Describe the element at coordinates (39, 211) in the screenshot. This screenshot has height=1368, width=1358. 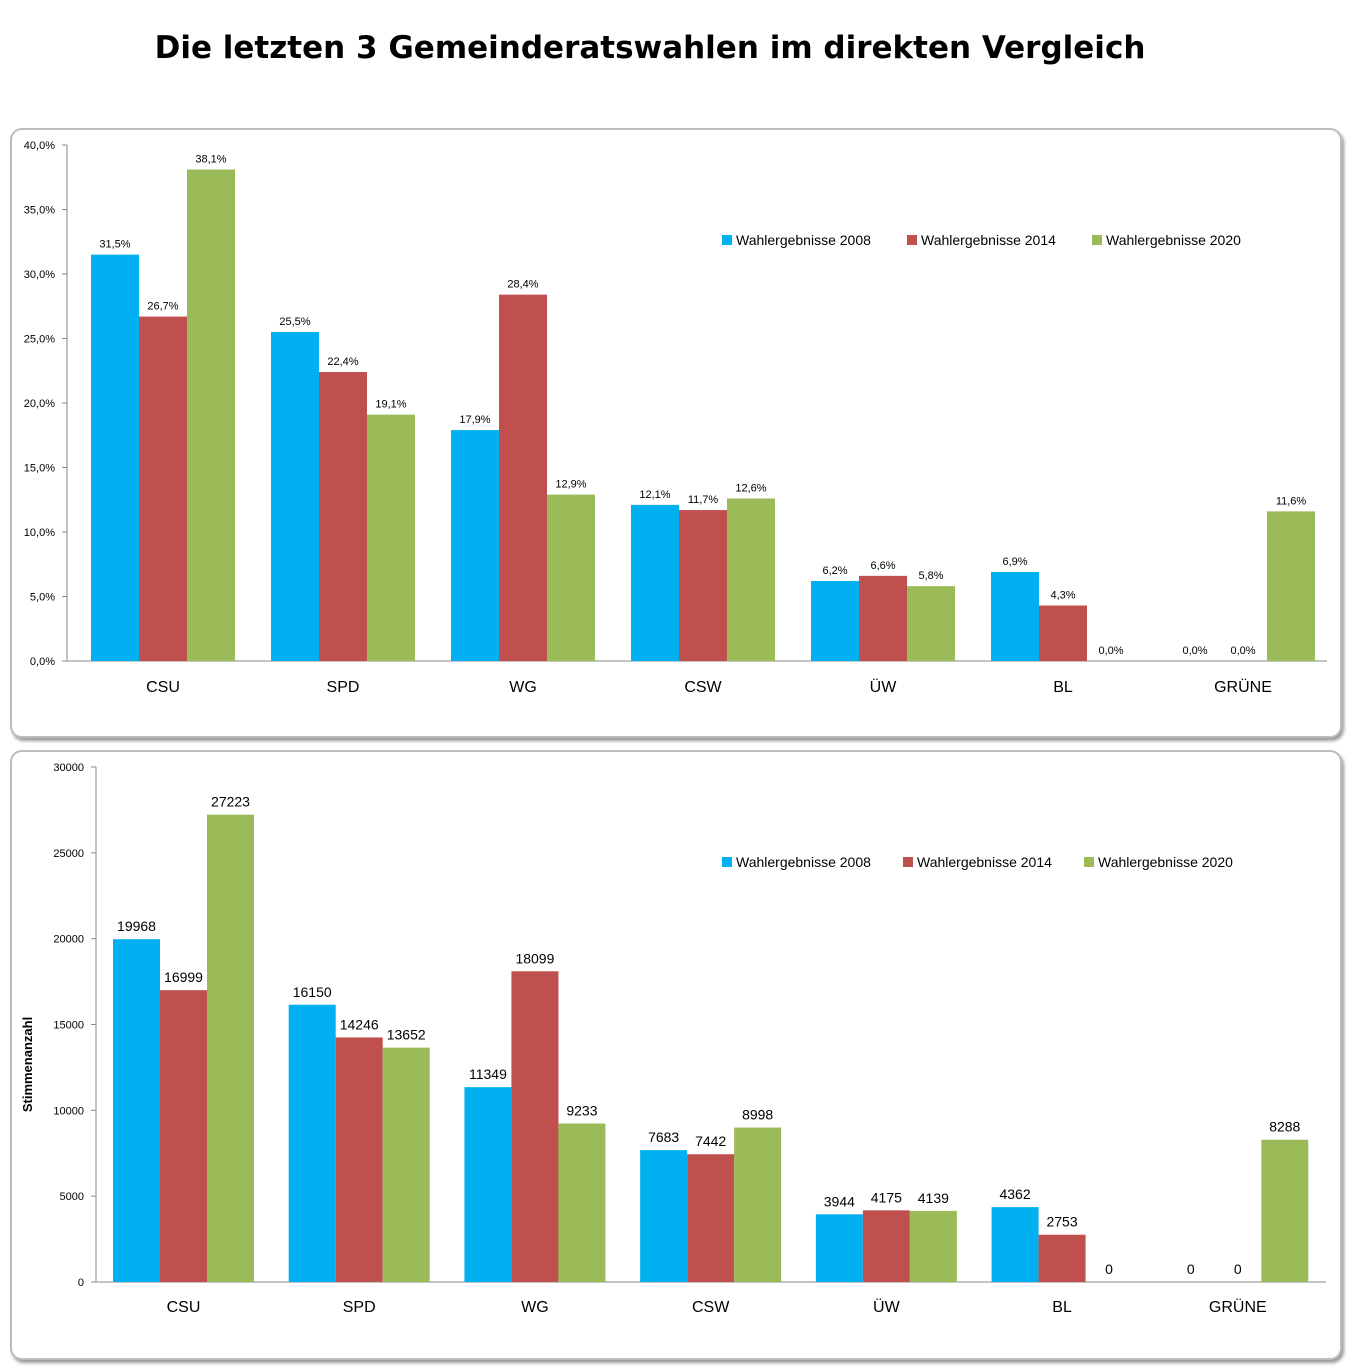
I see `y-tick-label: 35,0%` at that location.